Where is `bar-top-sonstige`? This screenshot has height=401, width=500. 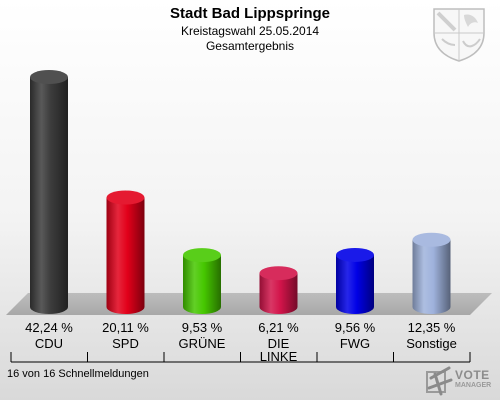 bar-top-sonstige is located at coordinates (431, 239).